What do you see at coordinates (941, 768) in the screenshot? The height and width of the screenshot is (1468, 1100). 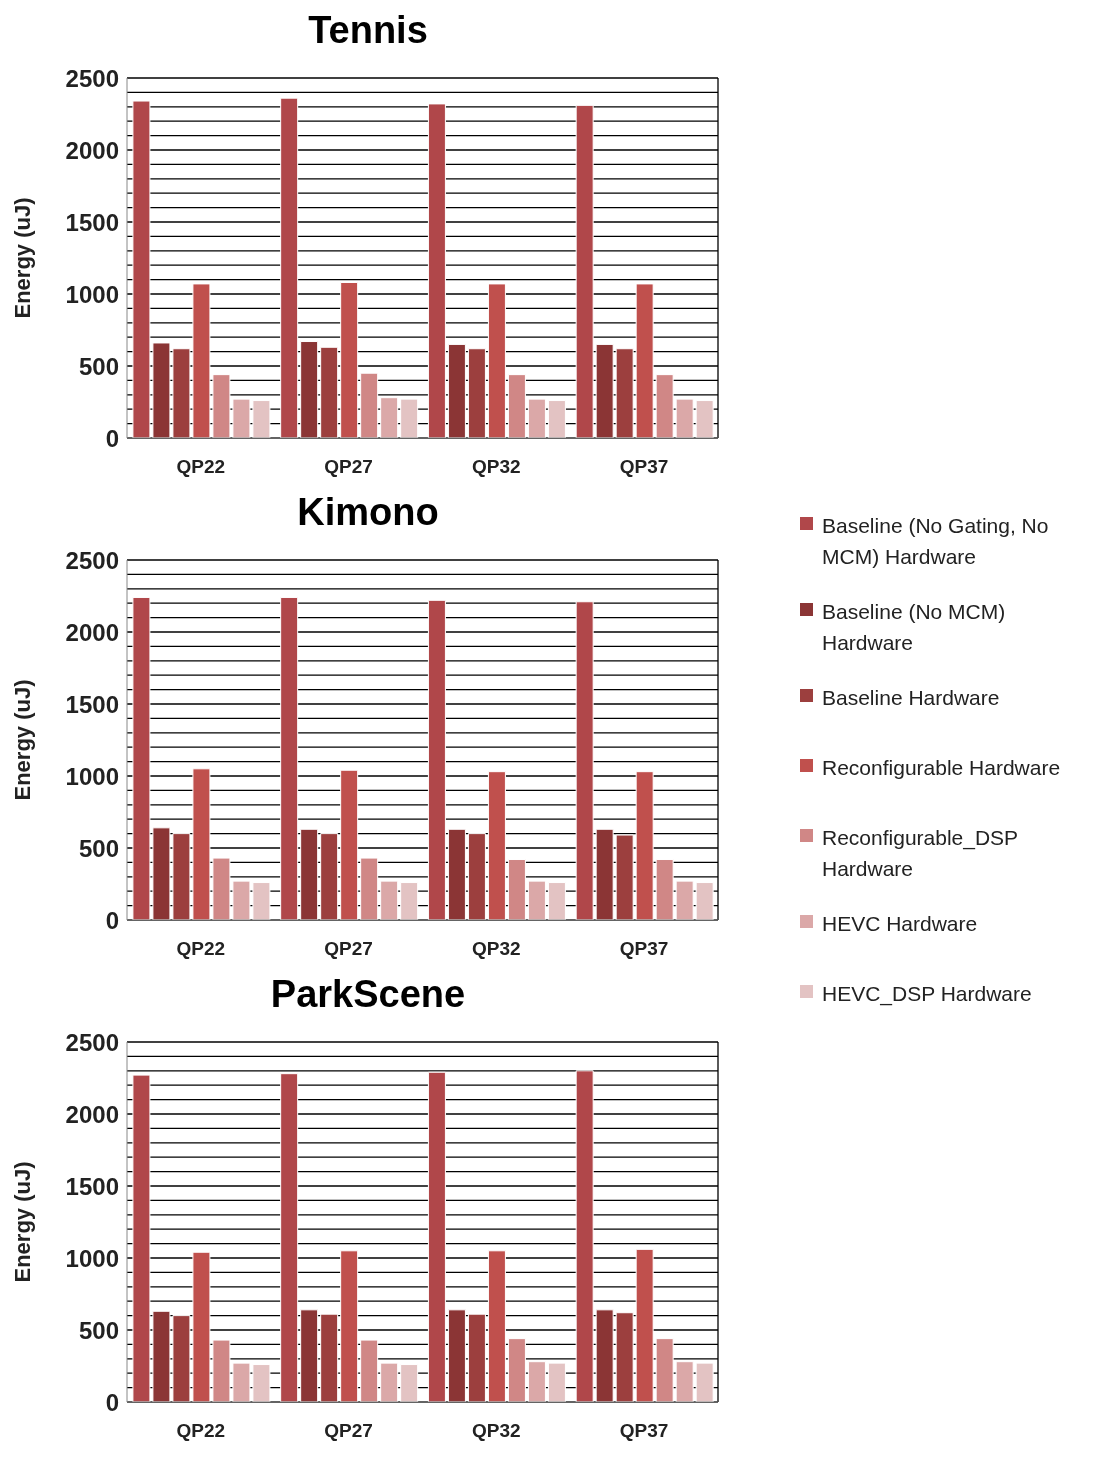 I see `legend-label: Reconfigurable Hardware` at bounding box center [941, 768].